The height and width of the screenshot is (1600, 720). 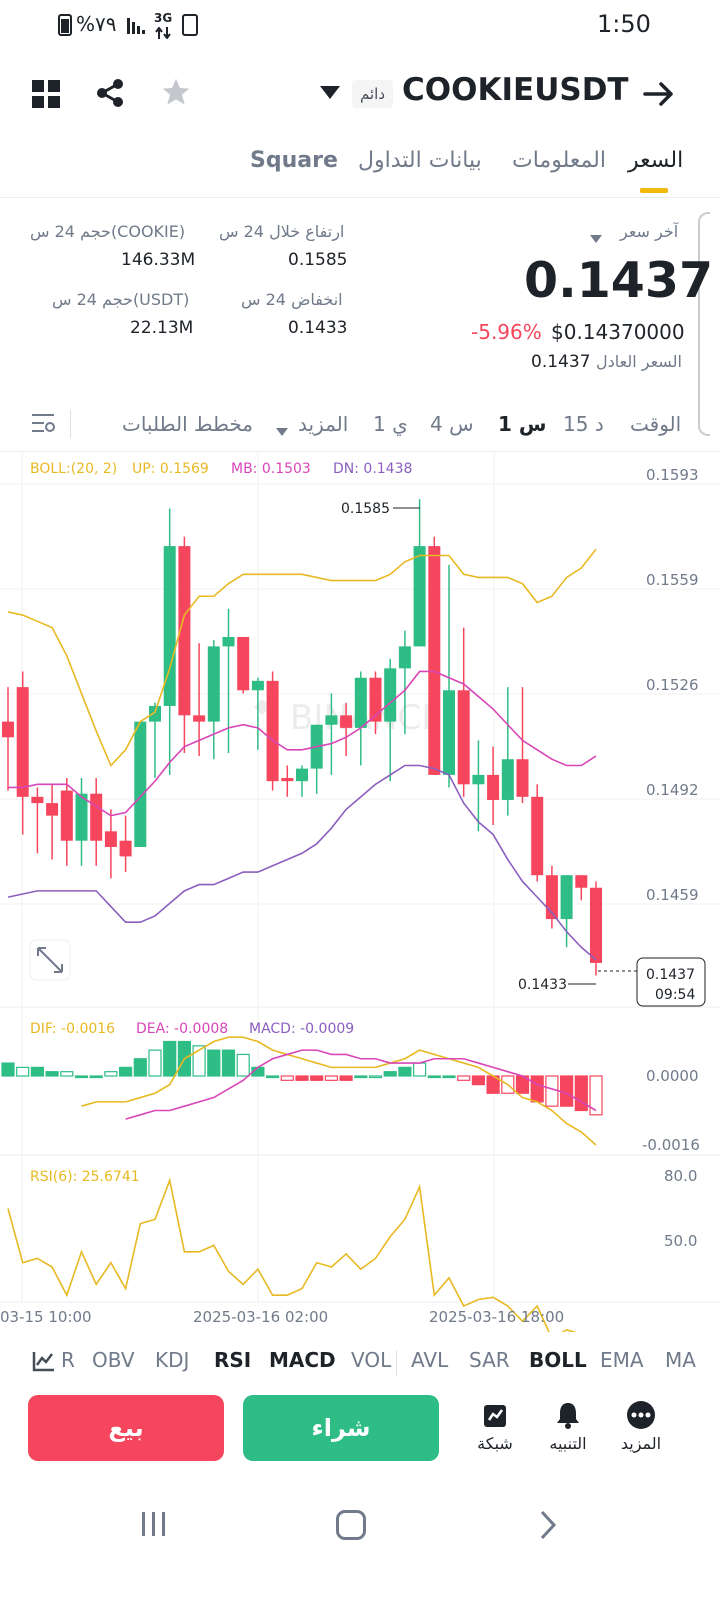 I want to click on interval-divider, so click(x=70, y=424).